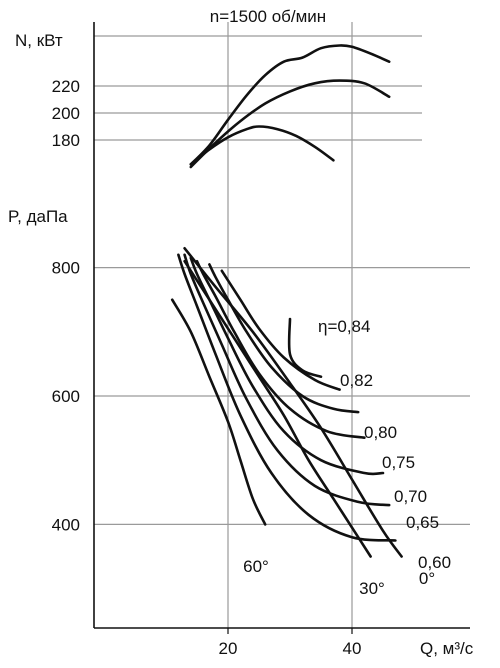 This screenshot has width=500, height=668. What do you see at coordinates (447, 648) in the screenshot?
I see `flow-axis-label: Q, м³/с` at bounding box center [447, 648].